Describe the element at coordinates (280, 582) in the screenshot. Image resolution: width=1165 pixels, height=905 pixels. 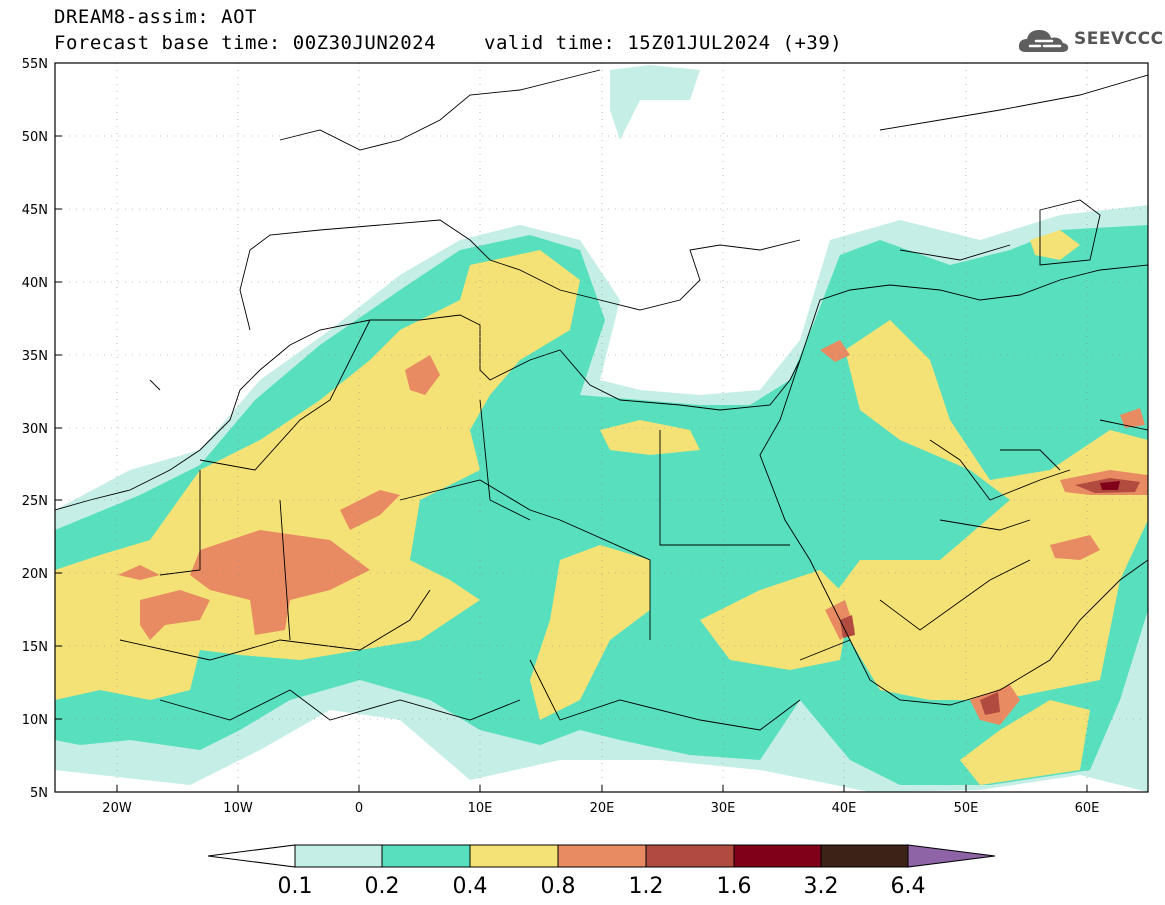
I see `contour-0.8` at that location.